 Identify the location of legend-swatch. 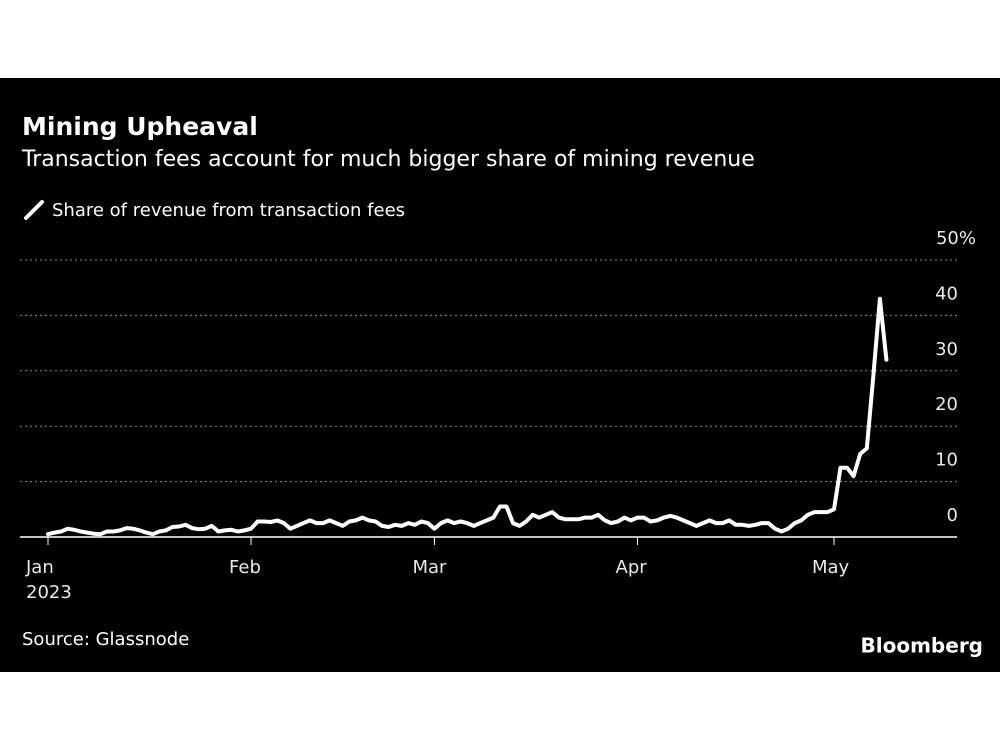
(34, 210).